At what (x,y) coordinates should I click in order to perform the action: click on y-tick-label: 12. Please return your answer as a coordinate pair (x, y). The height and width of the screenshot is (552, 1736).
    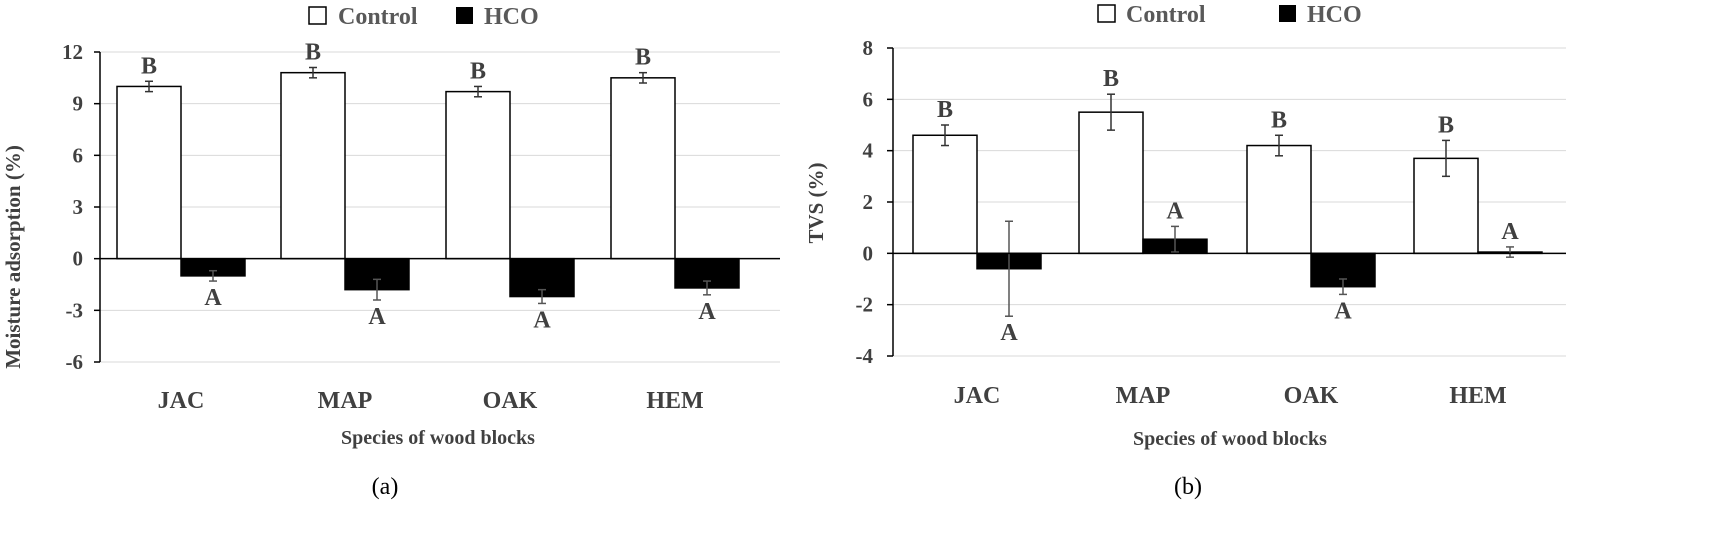
    Looking at the image, I should click on (72, 52).